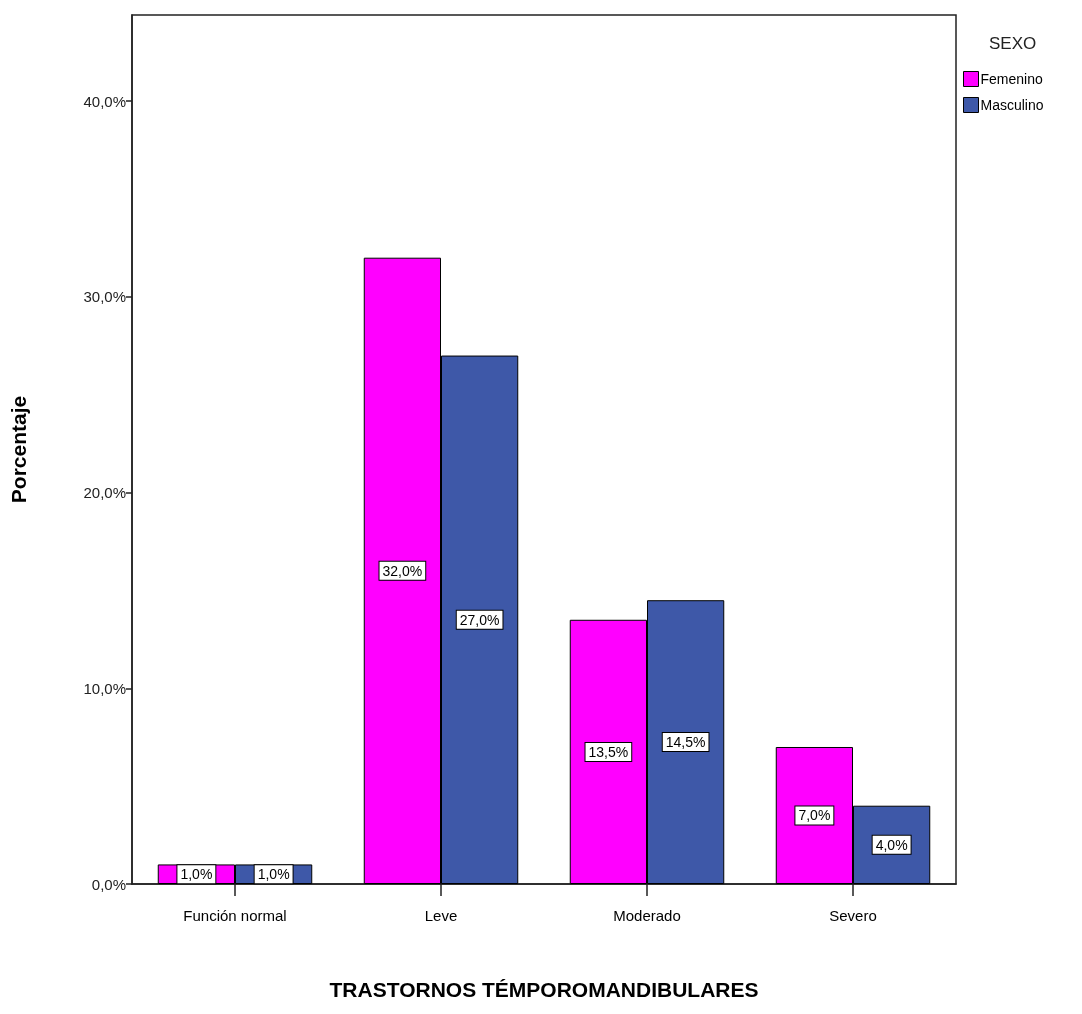 This screenshot has height=1014, width=1082. What do you see at coordinates (544, 989) in the screenshot?
I see `x-axis-title: TRASTORNOS TÉMPOROMANDIBULARES` at bounding box center [544, 989].